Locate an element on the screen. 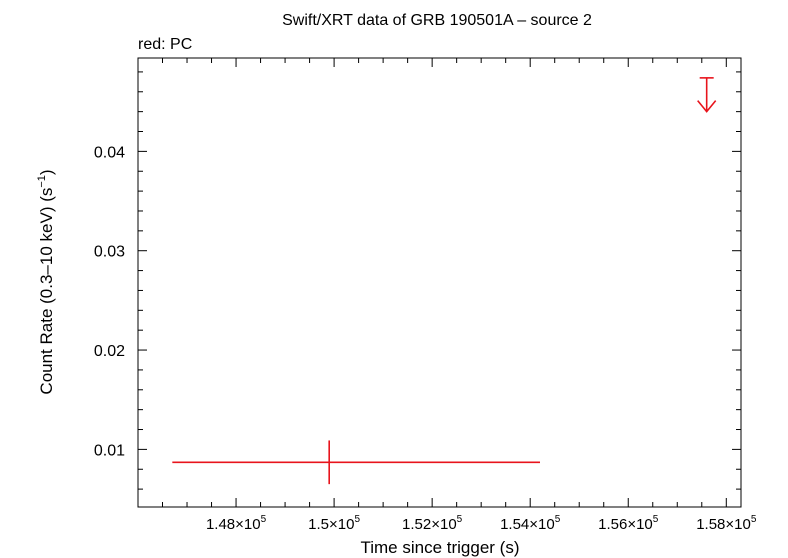 The height and width of the screenshot is (558, 788). data-point is located at coordinates (356, 462).